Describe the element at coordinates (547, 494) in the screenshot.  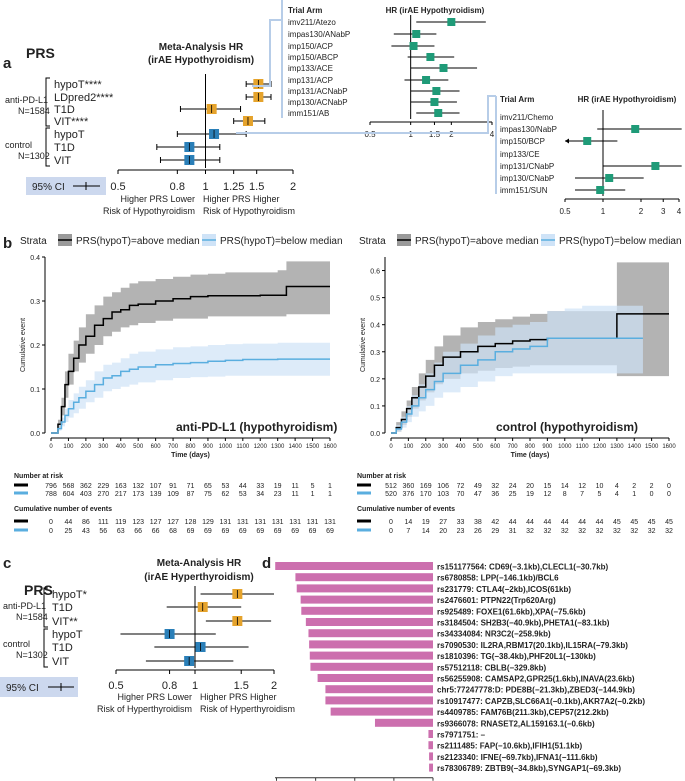
I see `risk-value: 12` at that location.